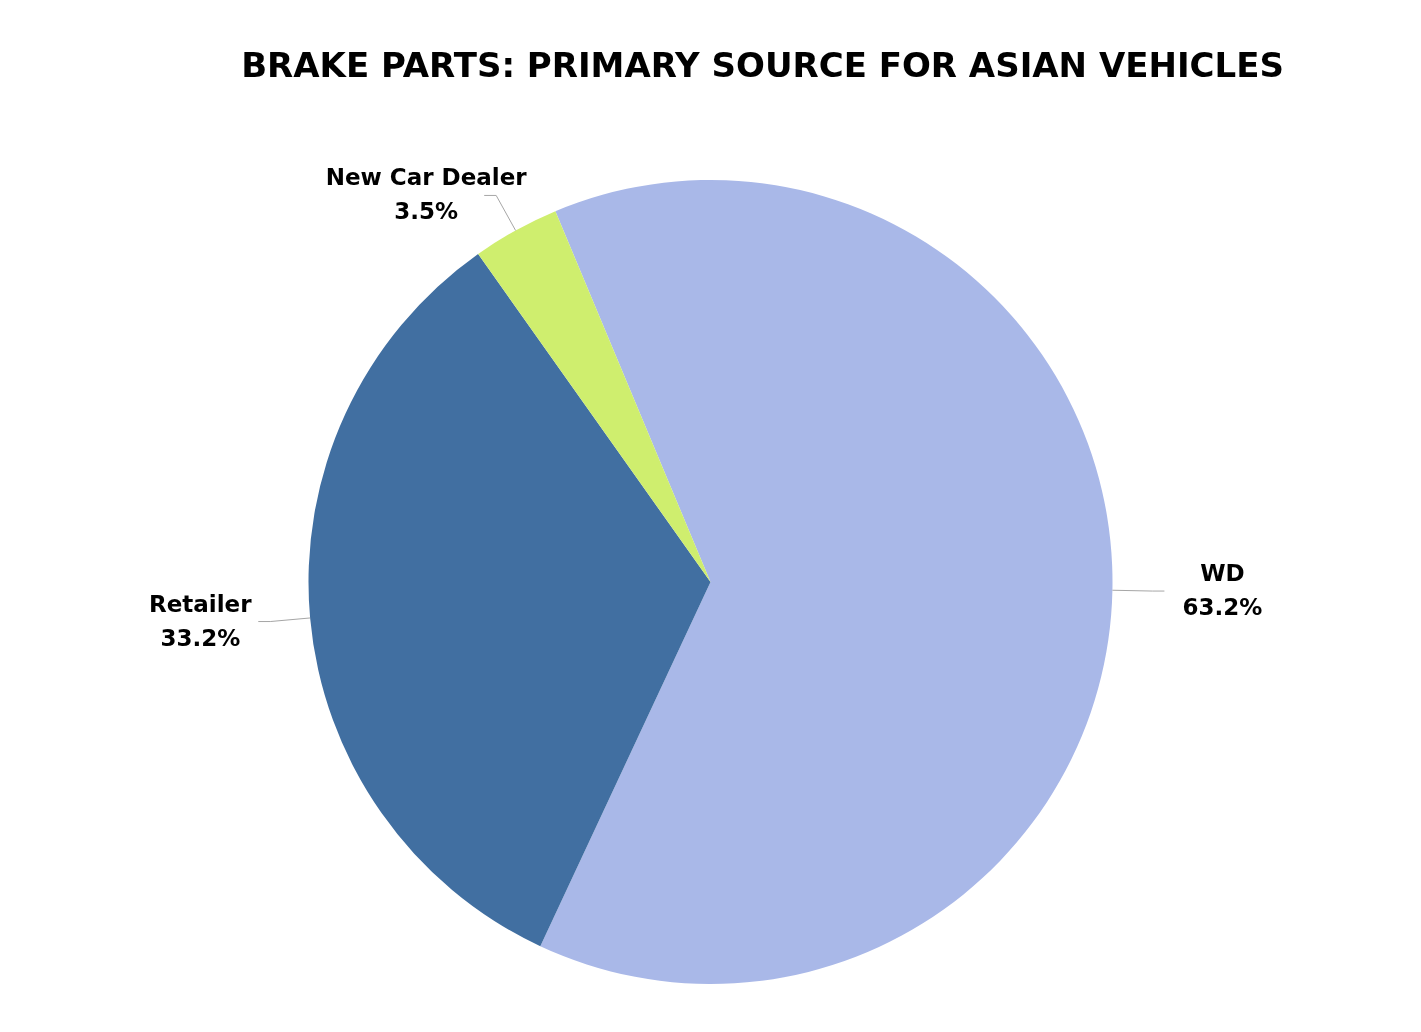 The image size is (1421, 1032). Describe the element at coordinates (426, 177) in the screenshot. I see `slice-label: New Car Dealer` at that location.